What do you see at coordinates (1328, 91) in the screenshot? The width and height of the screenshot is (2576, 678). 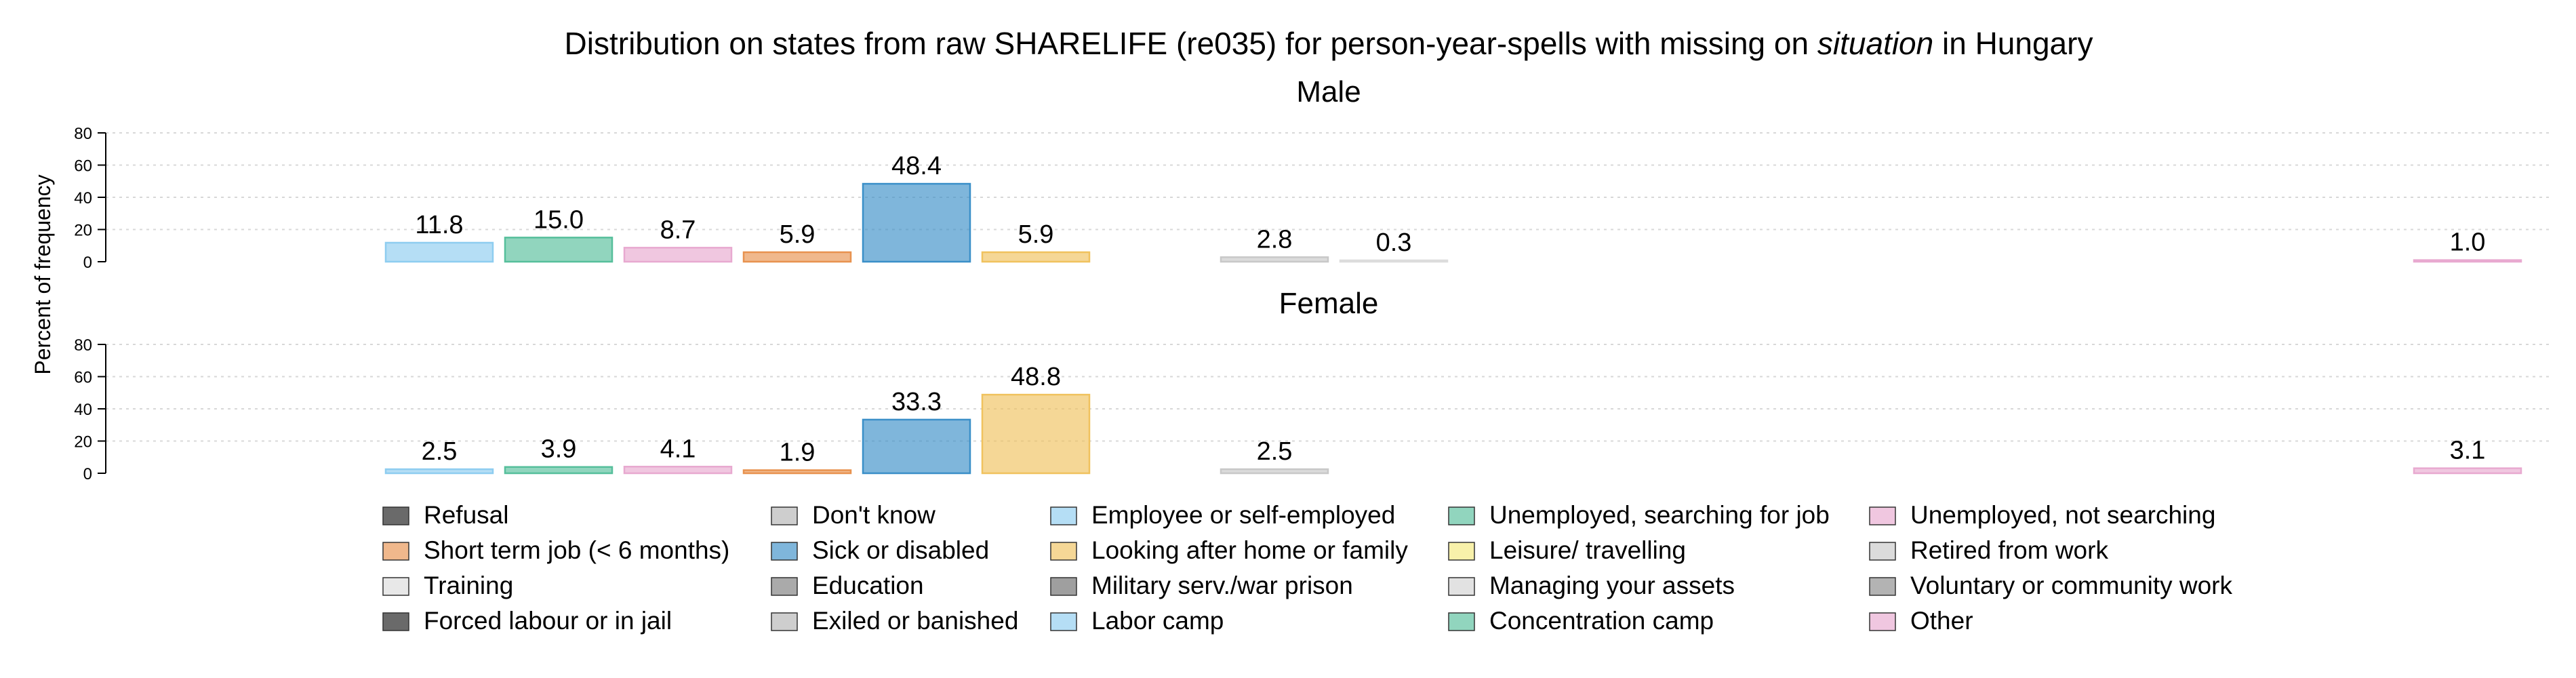 I see `panel-title: Male` at bounding box center [1328, 91].